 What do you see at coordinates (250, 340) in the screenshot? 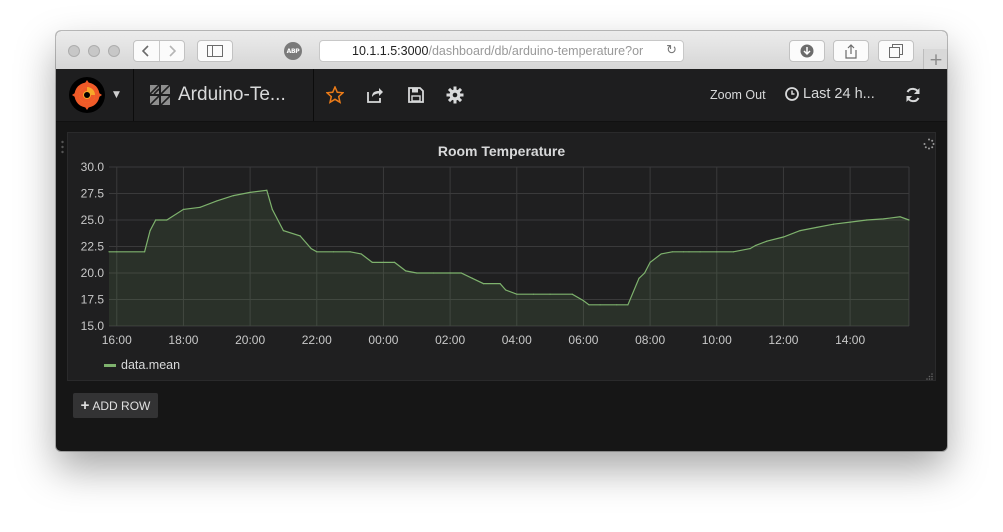
I see `x-tick-label: 20:00` at bounding box center [250, 340].